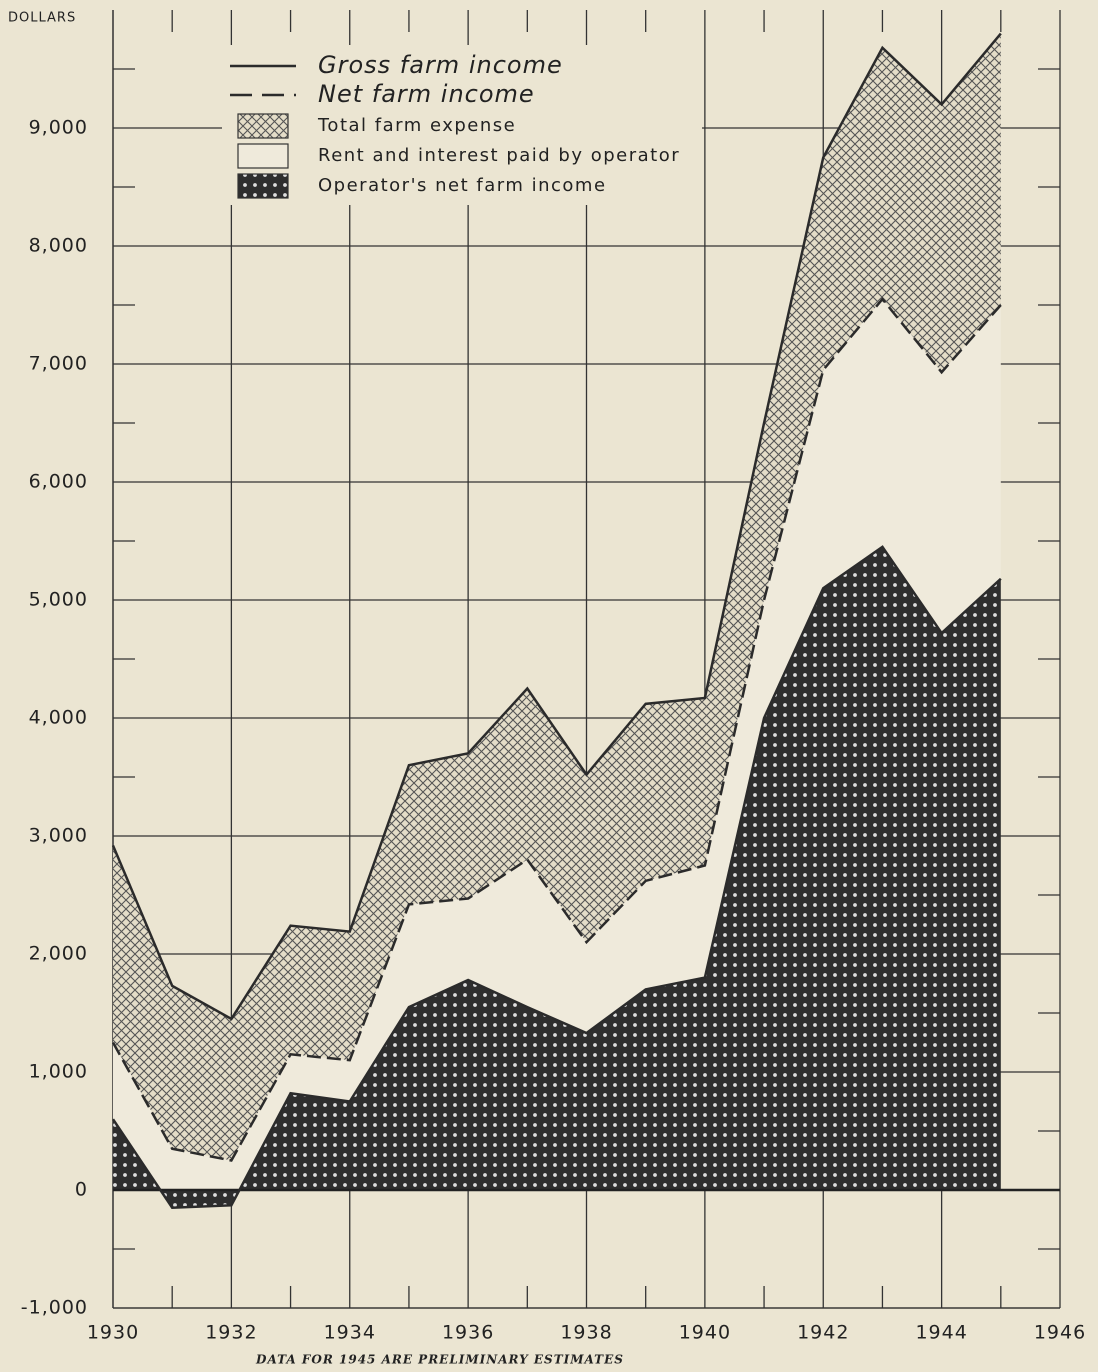  I want to click on legend-label: Net farm income, so click(426, 94).